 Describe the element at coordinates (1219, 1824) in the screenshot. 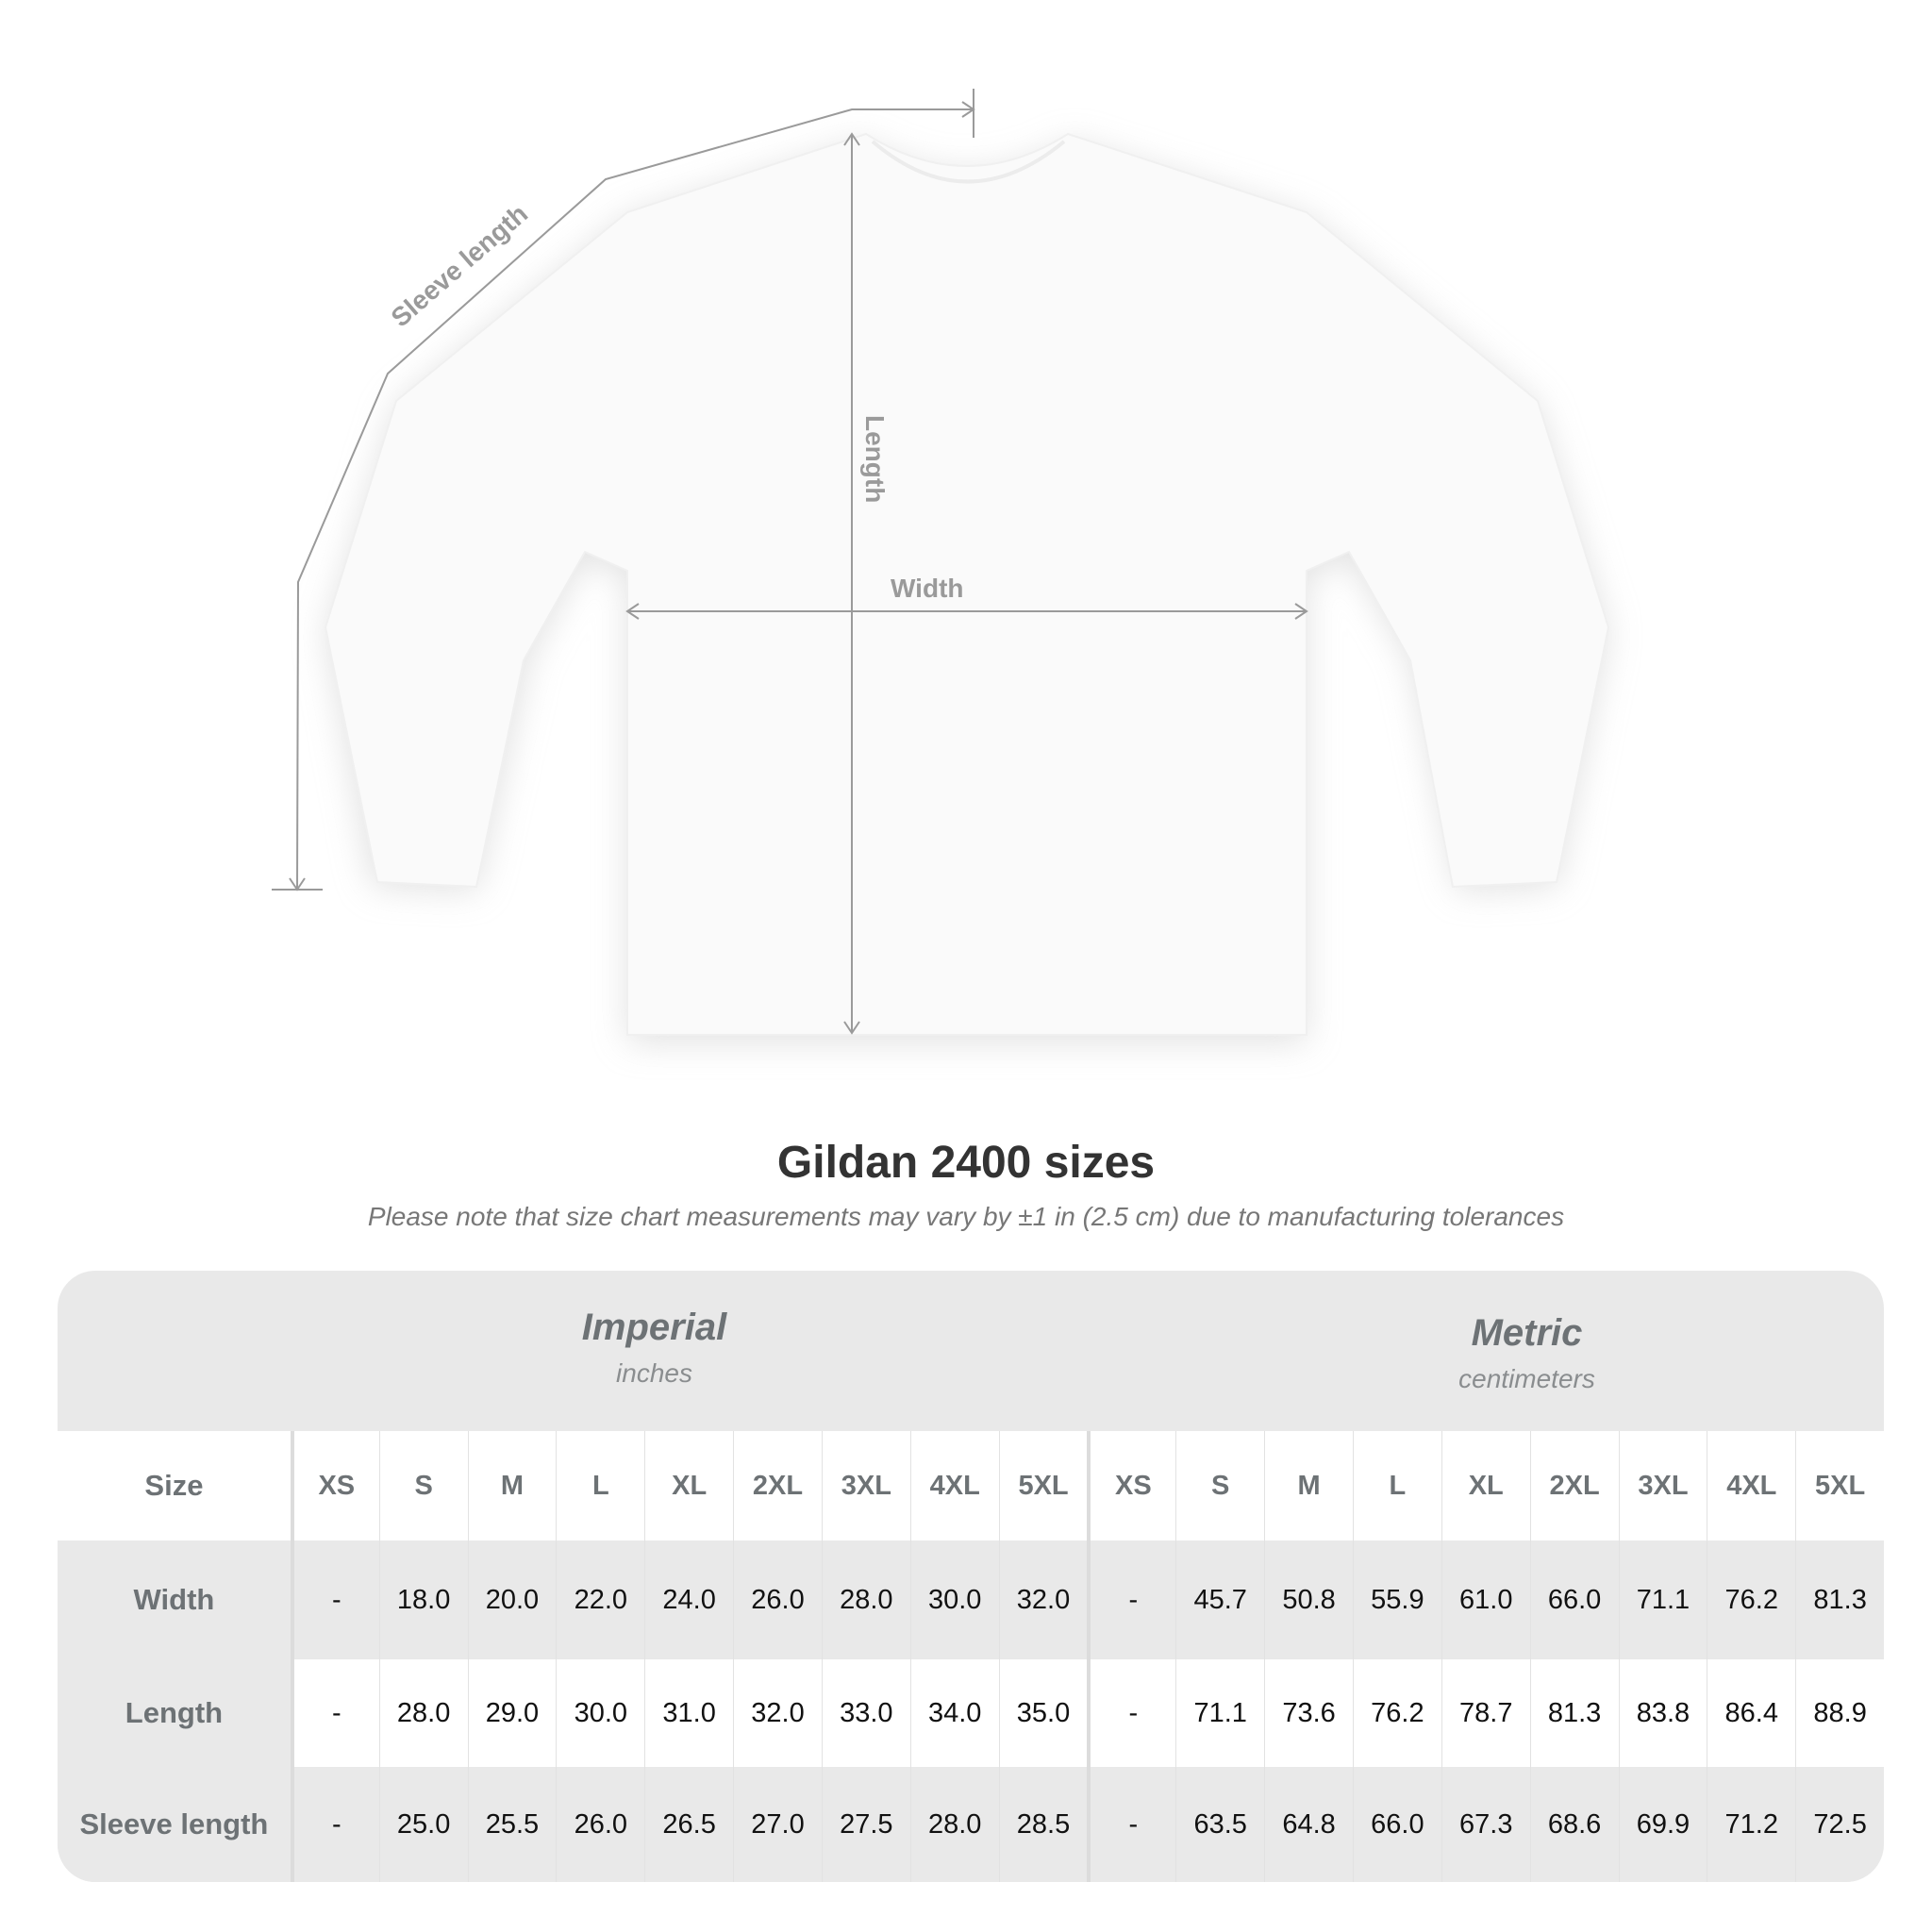

I see `value-cell: 63.5` at that location.